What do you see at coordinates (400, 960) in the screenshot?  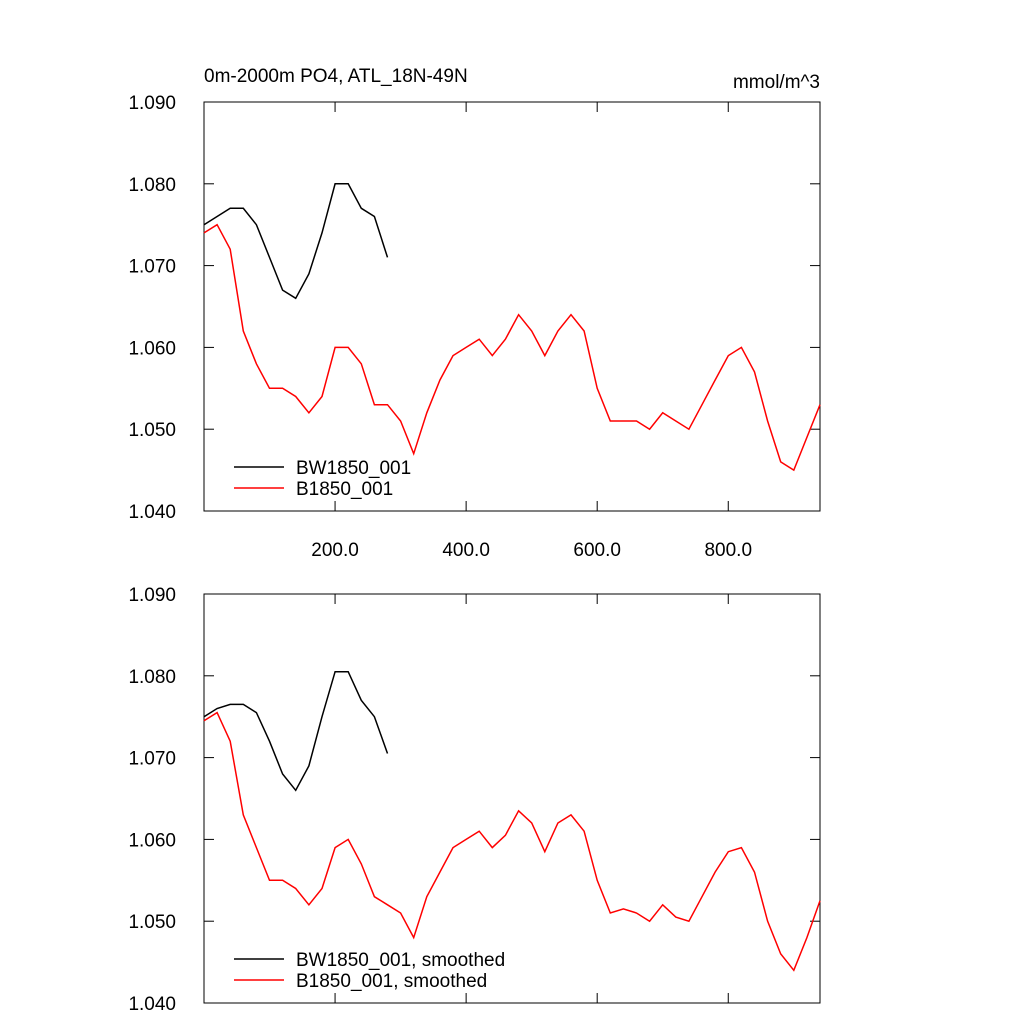 I see `legend-label: BW1850_001, smoothed` at bounding box center [400, 960].